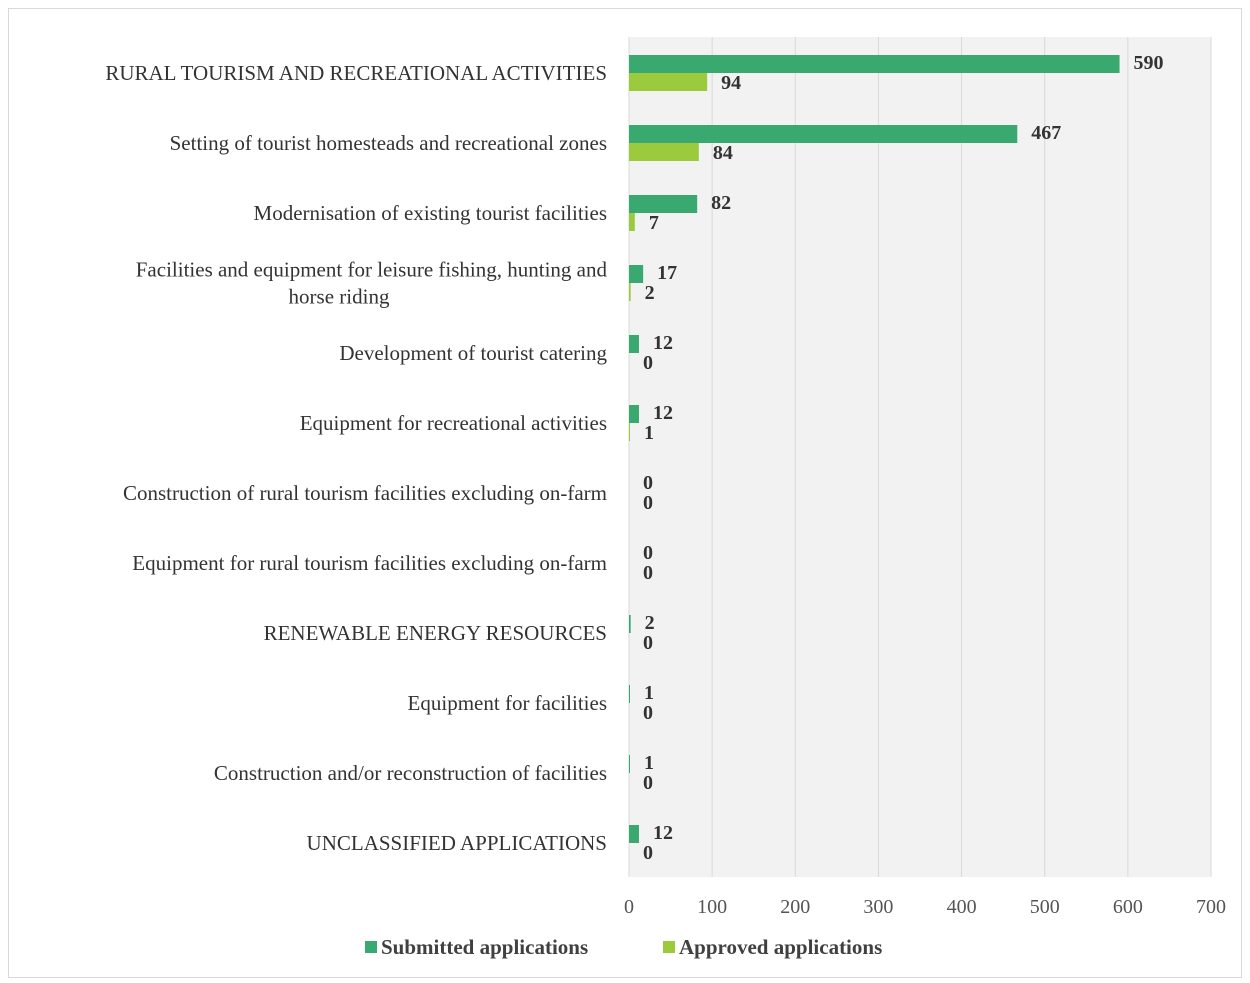 This screenshot has width=1250, height=983. Describe the element at coordinates (457, 843) in the screenshot. I see `category-label: UNCLASSIFIED APPLICATIONS` at that location.